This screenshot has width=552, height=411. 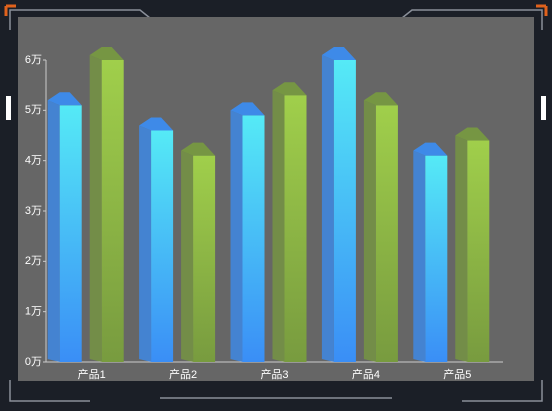 I want to click on x-tick-label: 产品4, so click(x=366, y=374).